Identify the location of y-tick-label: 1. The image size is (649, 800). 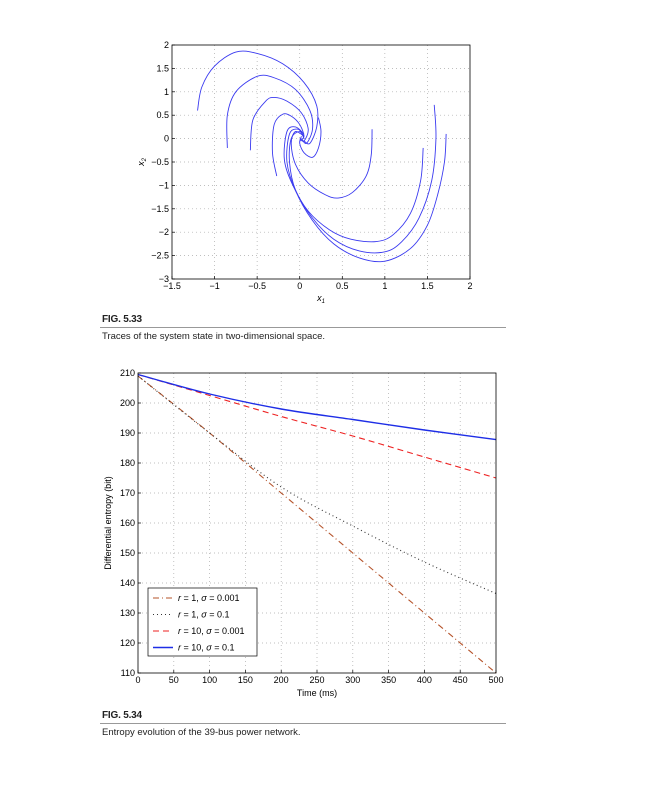
(166, 92).